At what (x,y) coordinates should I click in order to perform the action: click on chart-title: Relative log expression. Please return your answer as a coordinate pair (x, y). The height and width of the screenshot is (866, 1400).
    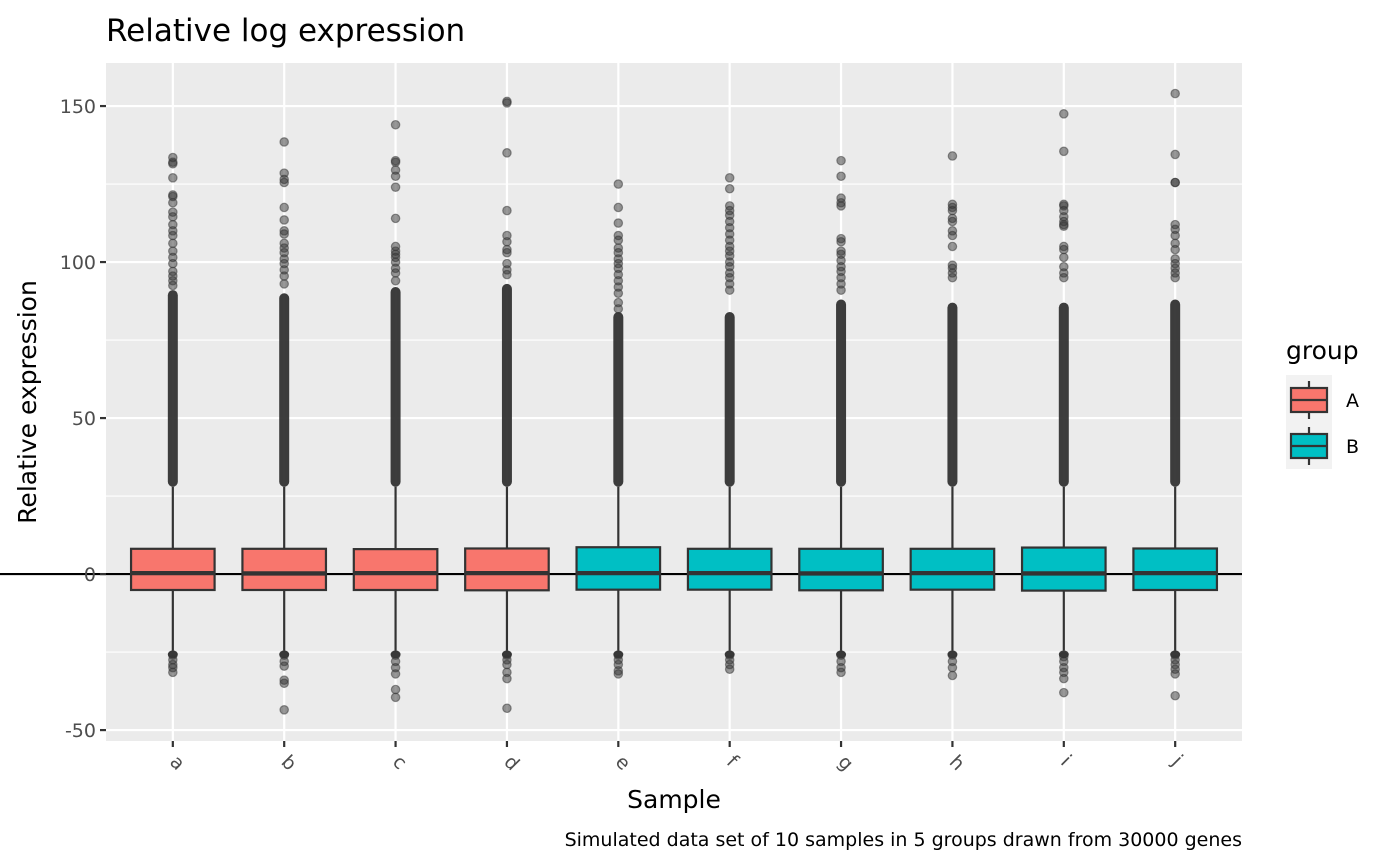
    Looking at the image, I should click on (285, 31).